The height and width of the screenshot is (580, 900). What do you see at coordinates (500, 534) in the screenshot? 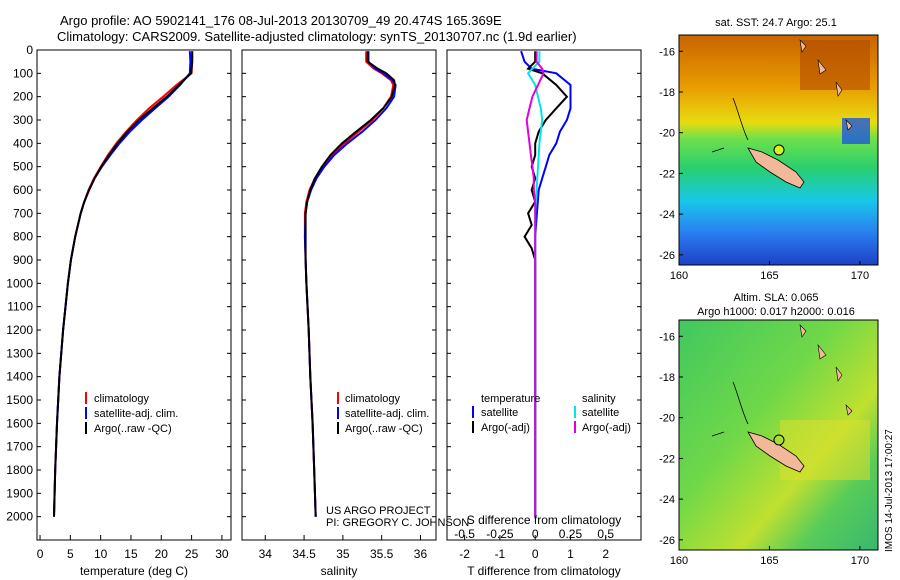
I see `x-tick-label-s: -0.25` at bounding box center [500, 534].